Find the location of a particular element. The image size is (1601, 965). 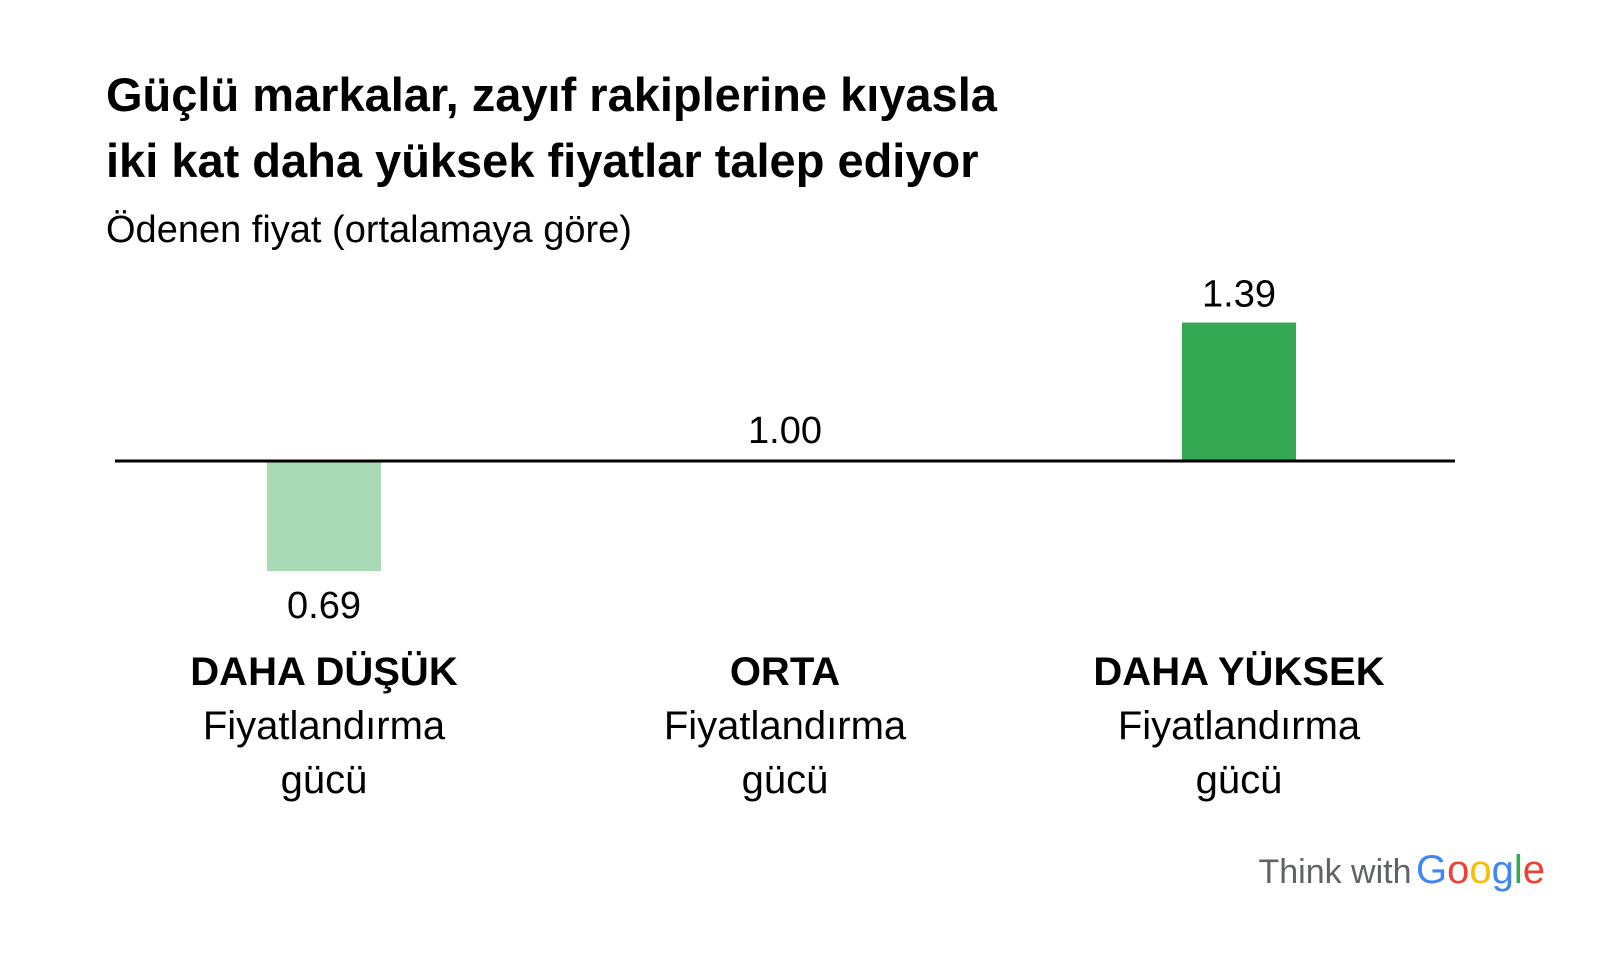

value-label-3: 1.39 is located at coordinates (1239, 295).